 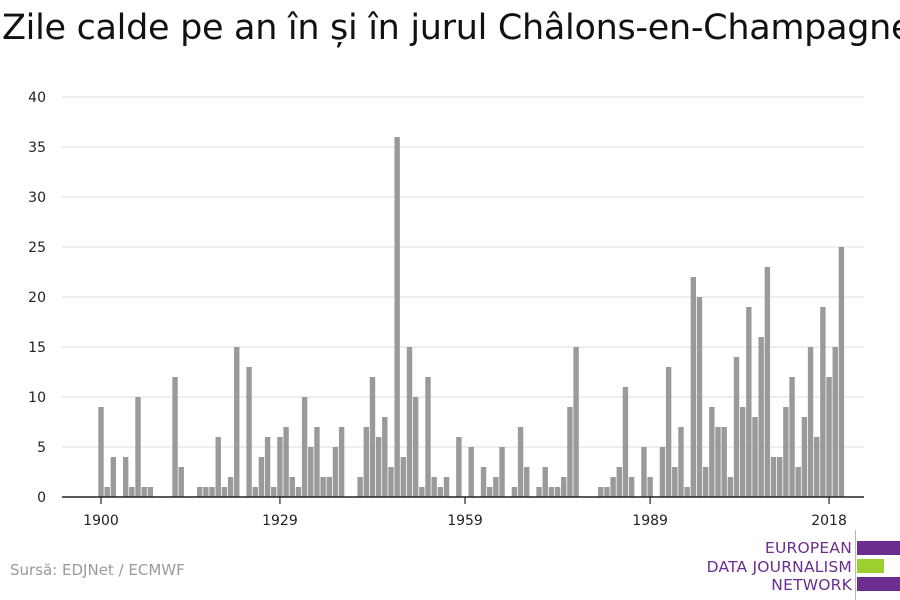 What do you see at coordinates (675, 482) in the screenshot?
I see `bar-1993` at bounding box center [675, 482].